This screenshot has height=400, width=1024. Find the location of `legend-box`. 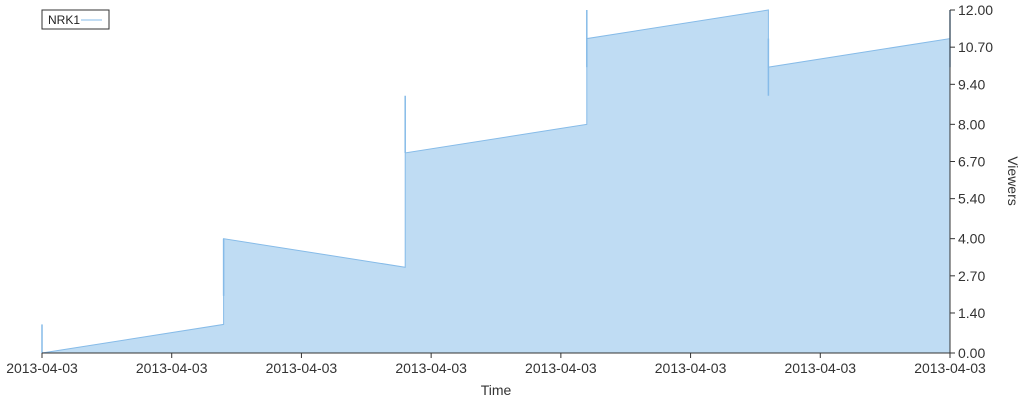

legend-box is located at coordinates (75, 19).